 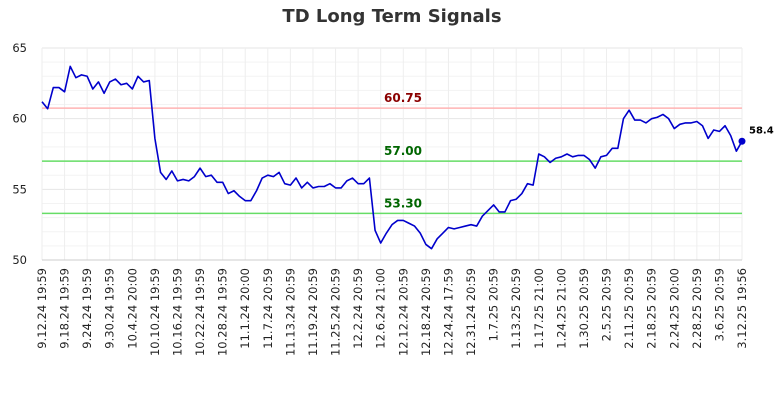 What do you see at coordinates (742, 141) in the screenshot?
I see `last-point-marker` at bounding box center [742, 141].